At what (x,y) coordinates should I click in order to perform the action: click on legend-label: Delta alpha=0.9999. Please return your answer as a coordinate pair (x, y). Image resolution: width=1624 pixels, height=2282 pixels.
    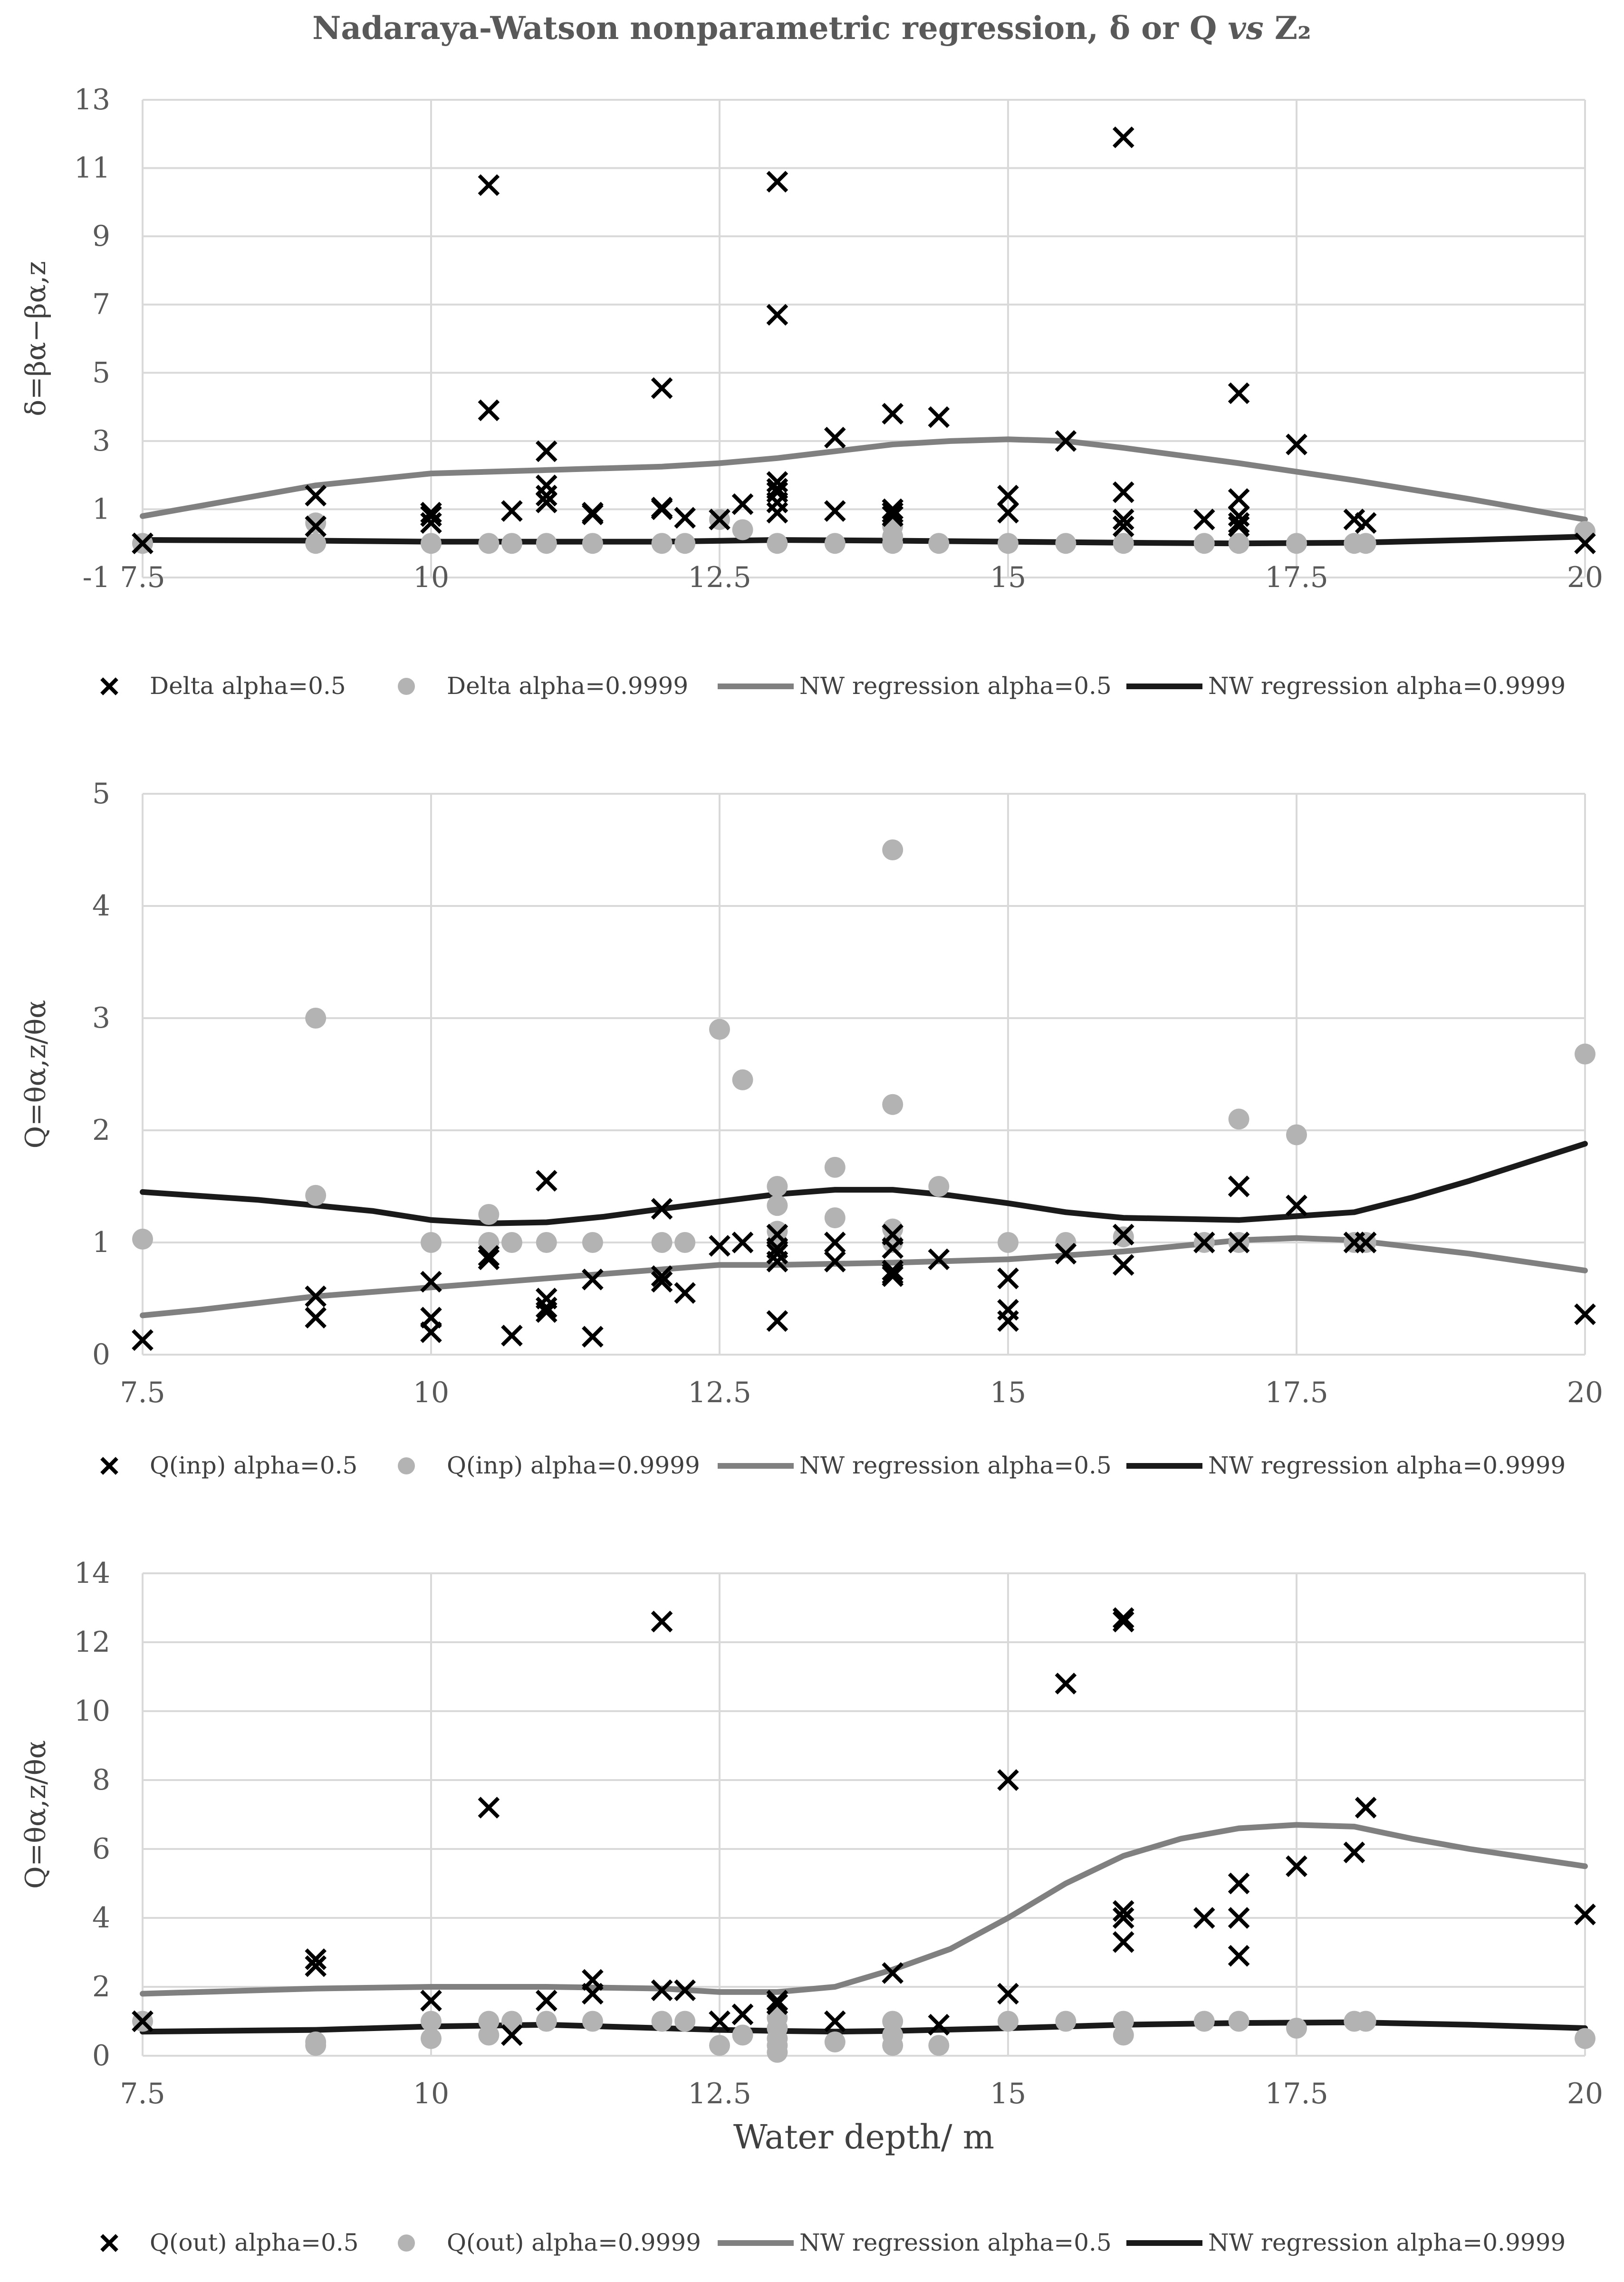
    Looking at the image, I should click on (567, 686).